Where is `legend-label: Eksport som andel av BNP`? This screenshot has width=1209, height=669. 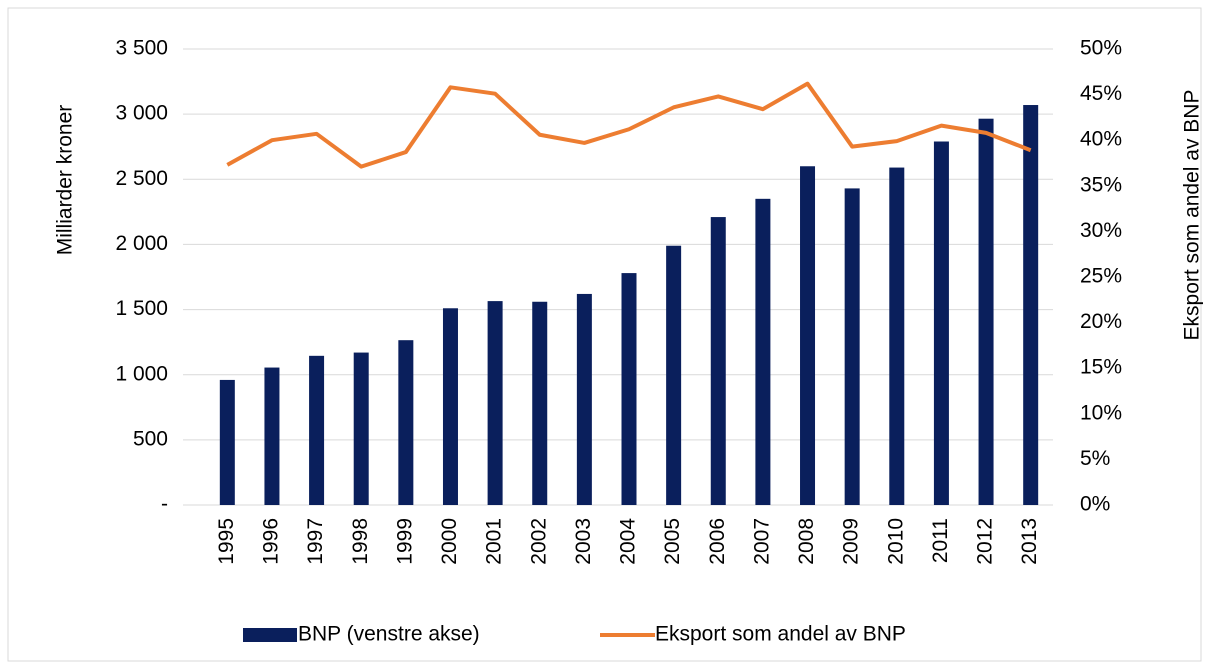 legend-label: Eksport som andel av BNP is located at coordinates (780, 634).